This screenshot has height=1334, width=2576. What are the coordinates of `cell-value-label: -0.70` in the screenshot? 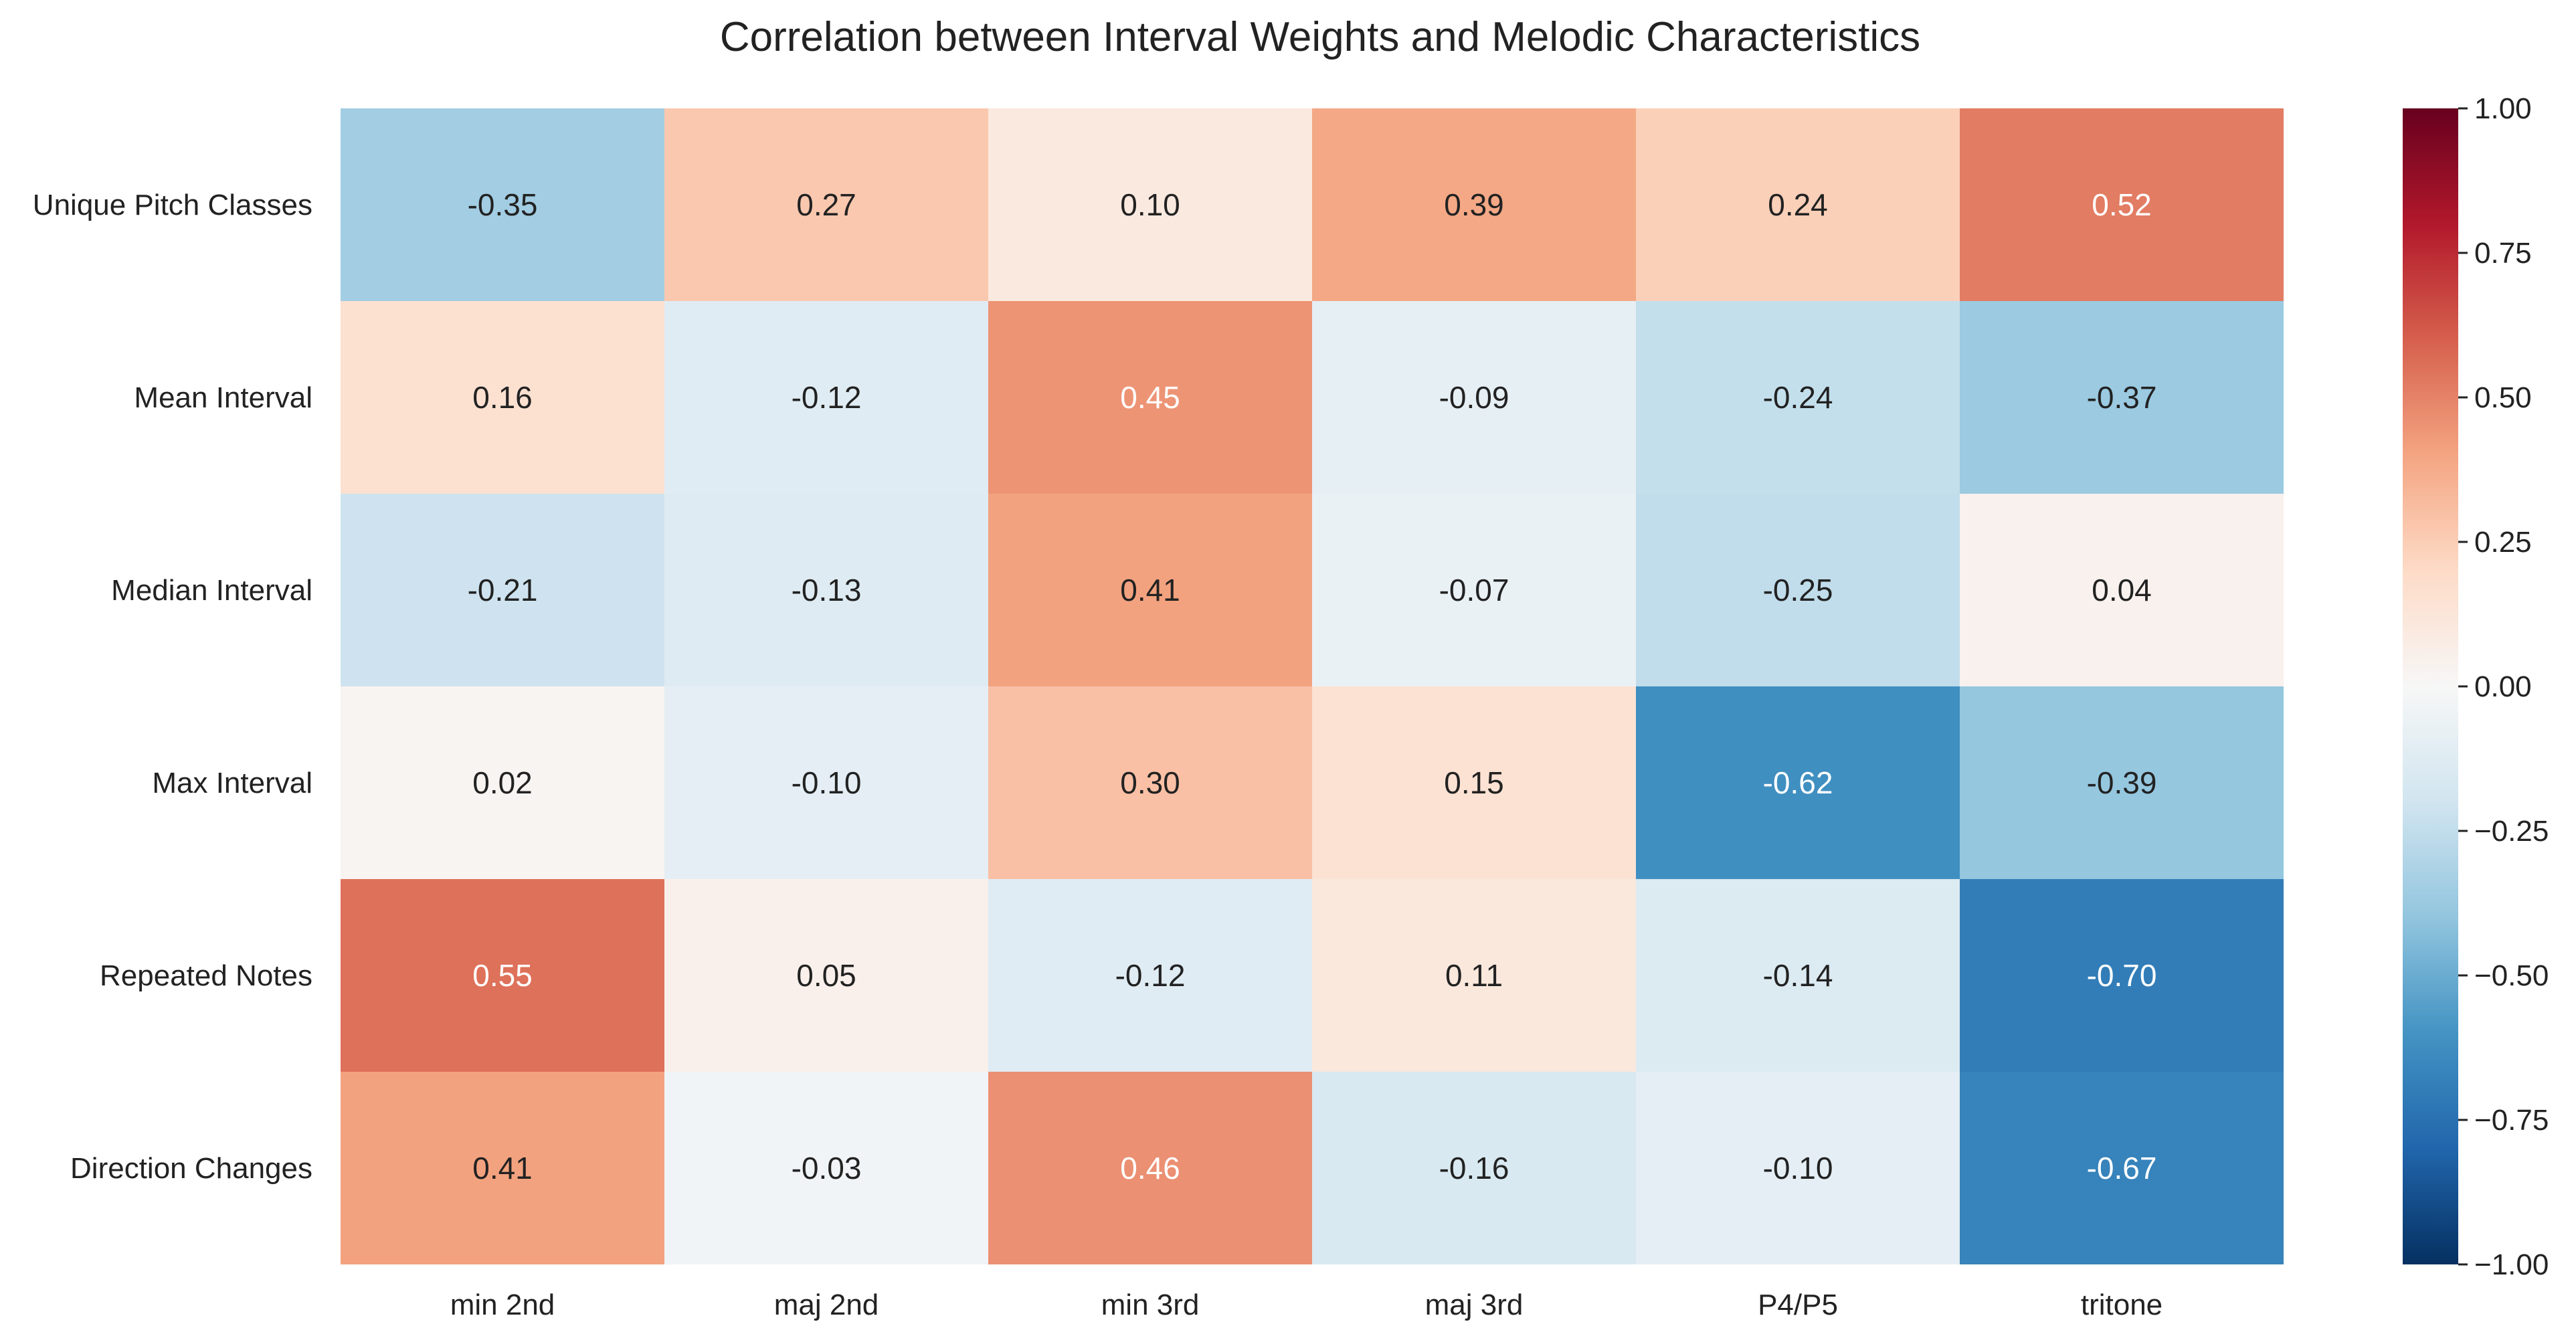 It's located at (2122, 975).